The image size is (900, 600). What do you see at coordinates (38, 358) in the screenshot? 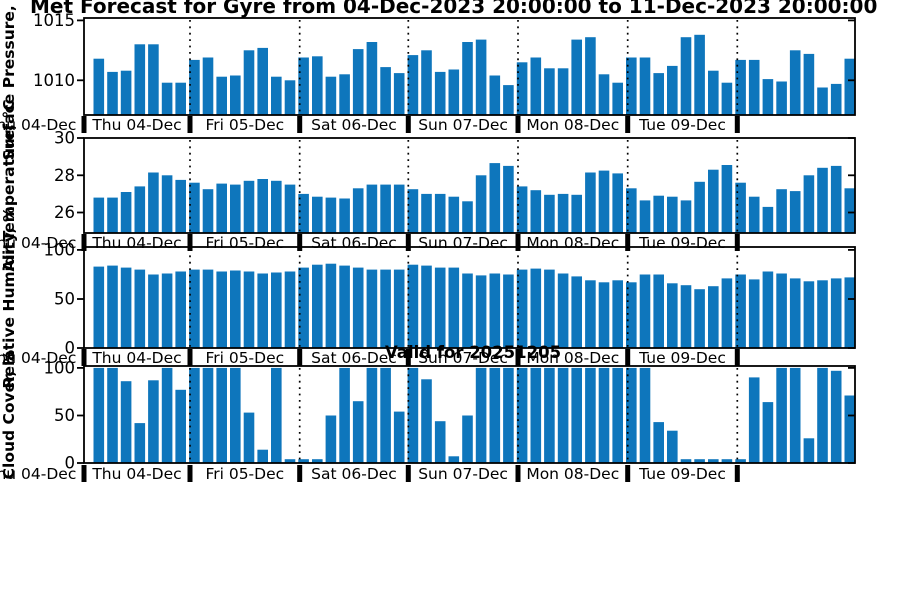
I see `edge-day-label: Thu 04-Dec` at bounding box center [38, 358].